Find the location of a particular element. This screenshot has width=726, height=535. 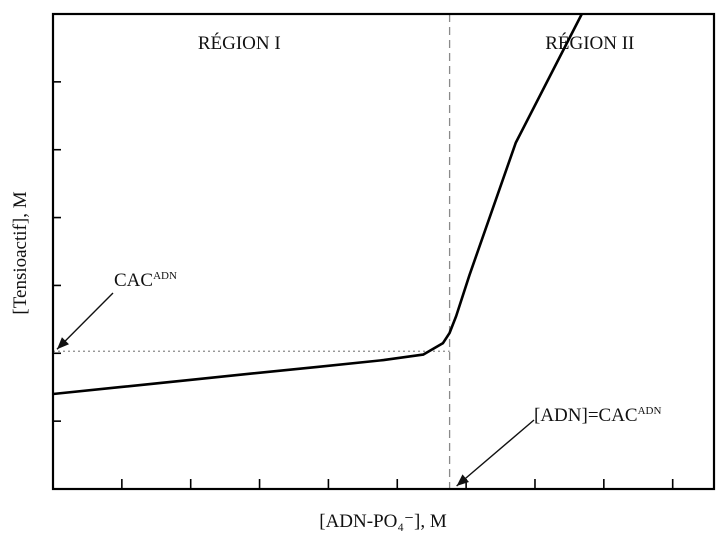

arrow-to-cac is located at coordinates (85, 321).